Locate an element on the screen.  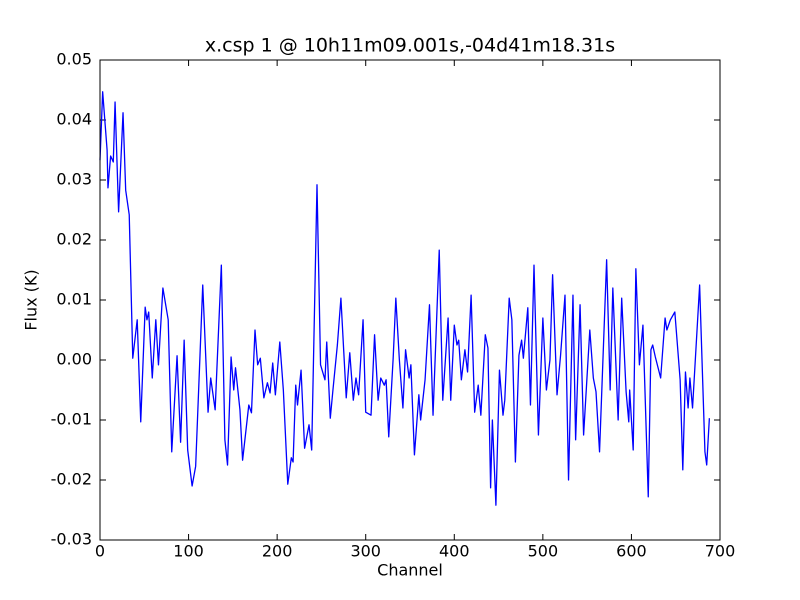
y-tick-label: 0.00 is located at coordinates (74, 359).